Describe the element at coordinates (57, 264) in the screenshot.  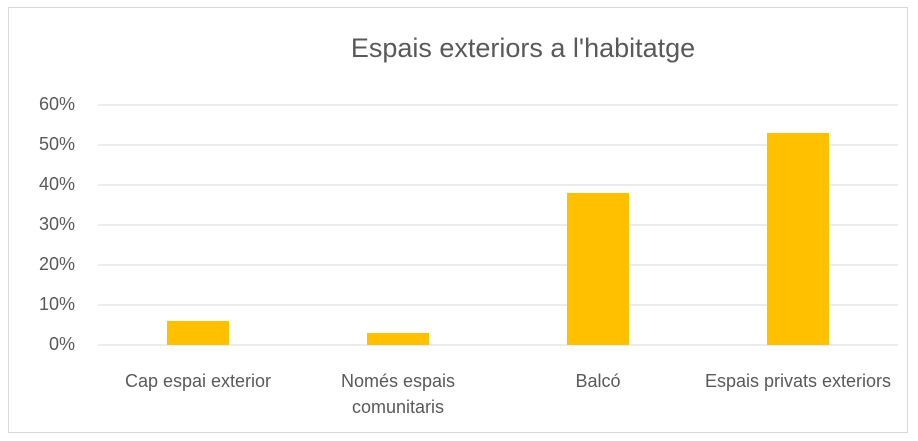
I see `y-tick-label: 20%` at that location.